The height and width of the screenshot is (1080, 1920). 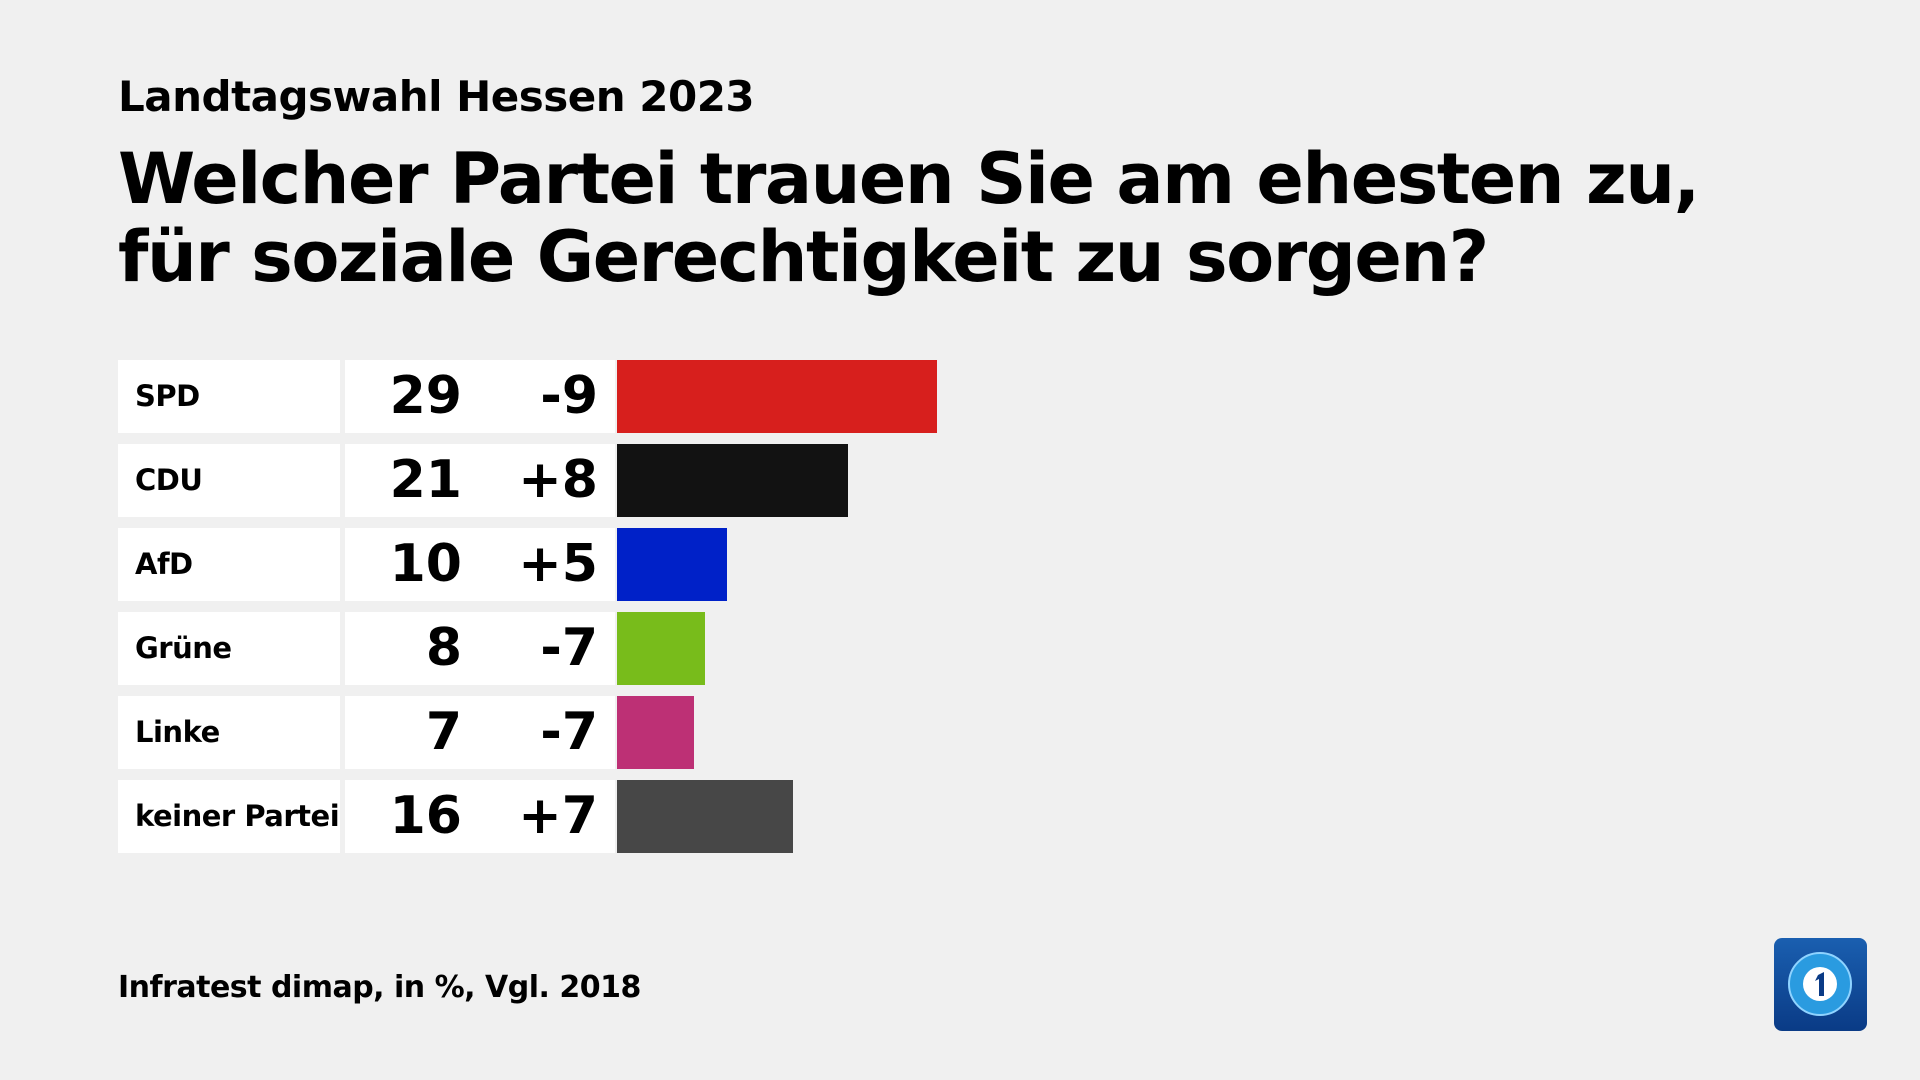 What do you see at coordinates (169, 480) in the screenshot?
I see `category-label: CDU` at bounding box center [169, 480].